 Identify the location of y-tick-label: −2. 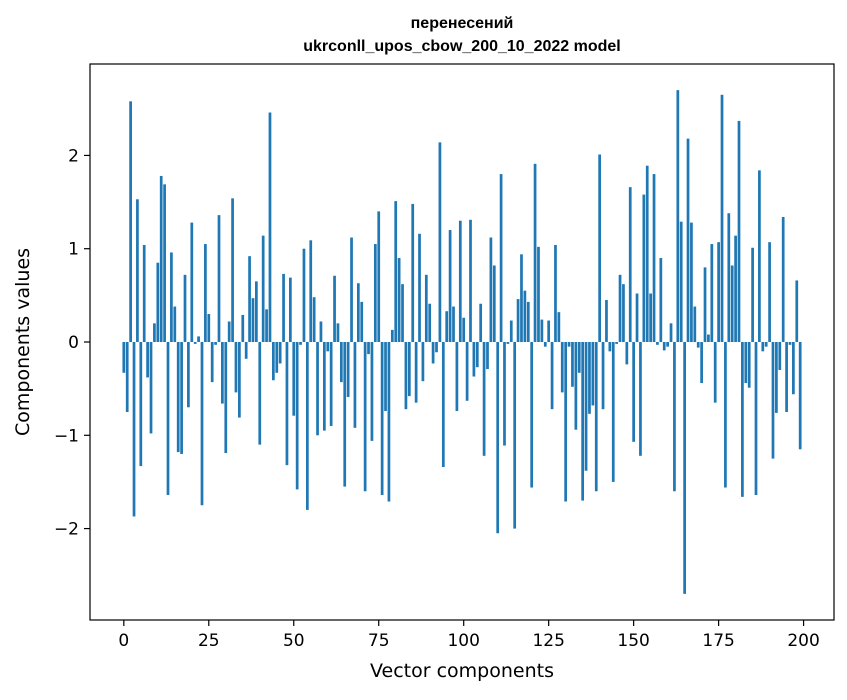
(66, 530).